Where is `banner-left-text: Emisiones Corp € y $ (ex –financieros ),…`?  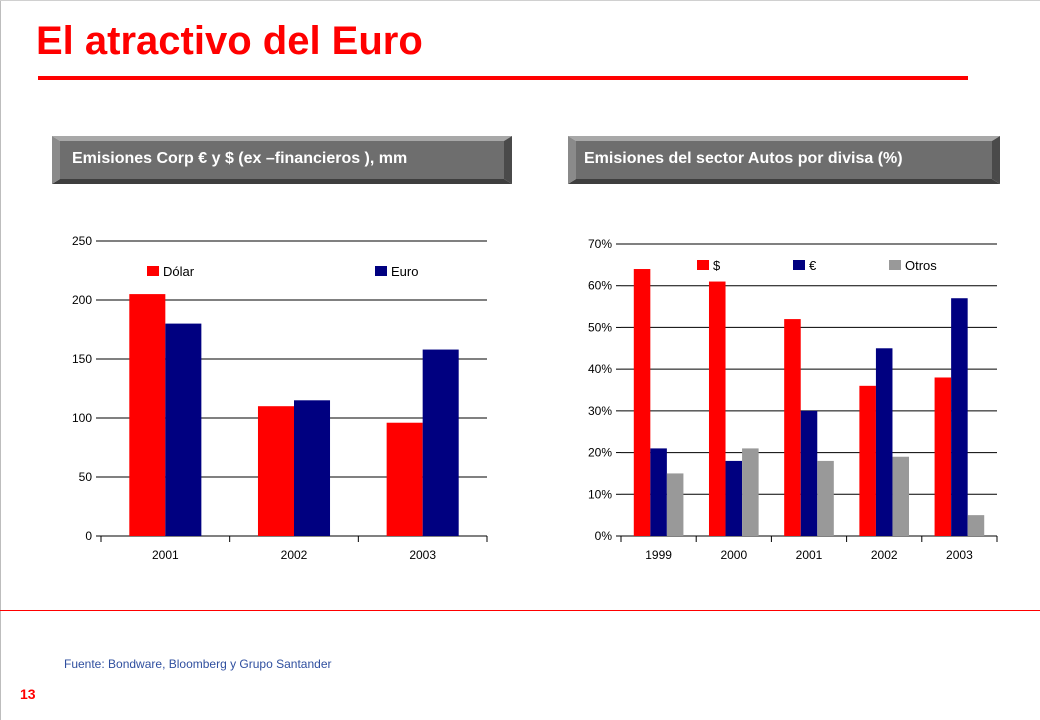
banner-left-text: Emisiones Corp € y $ (ex –financieros ),… is located at coordinates (240, 158).